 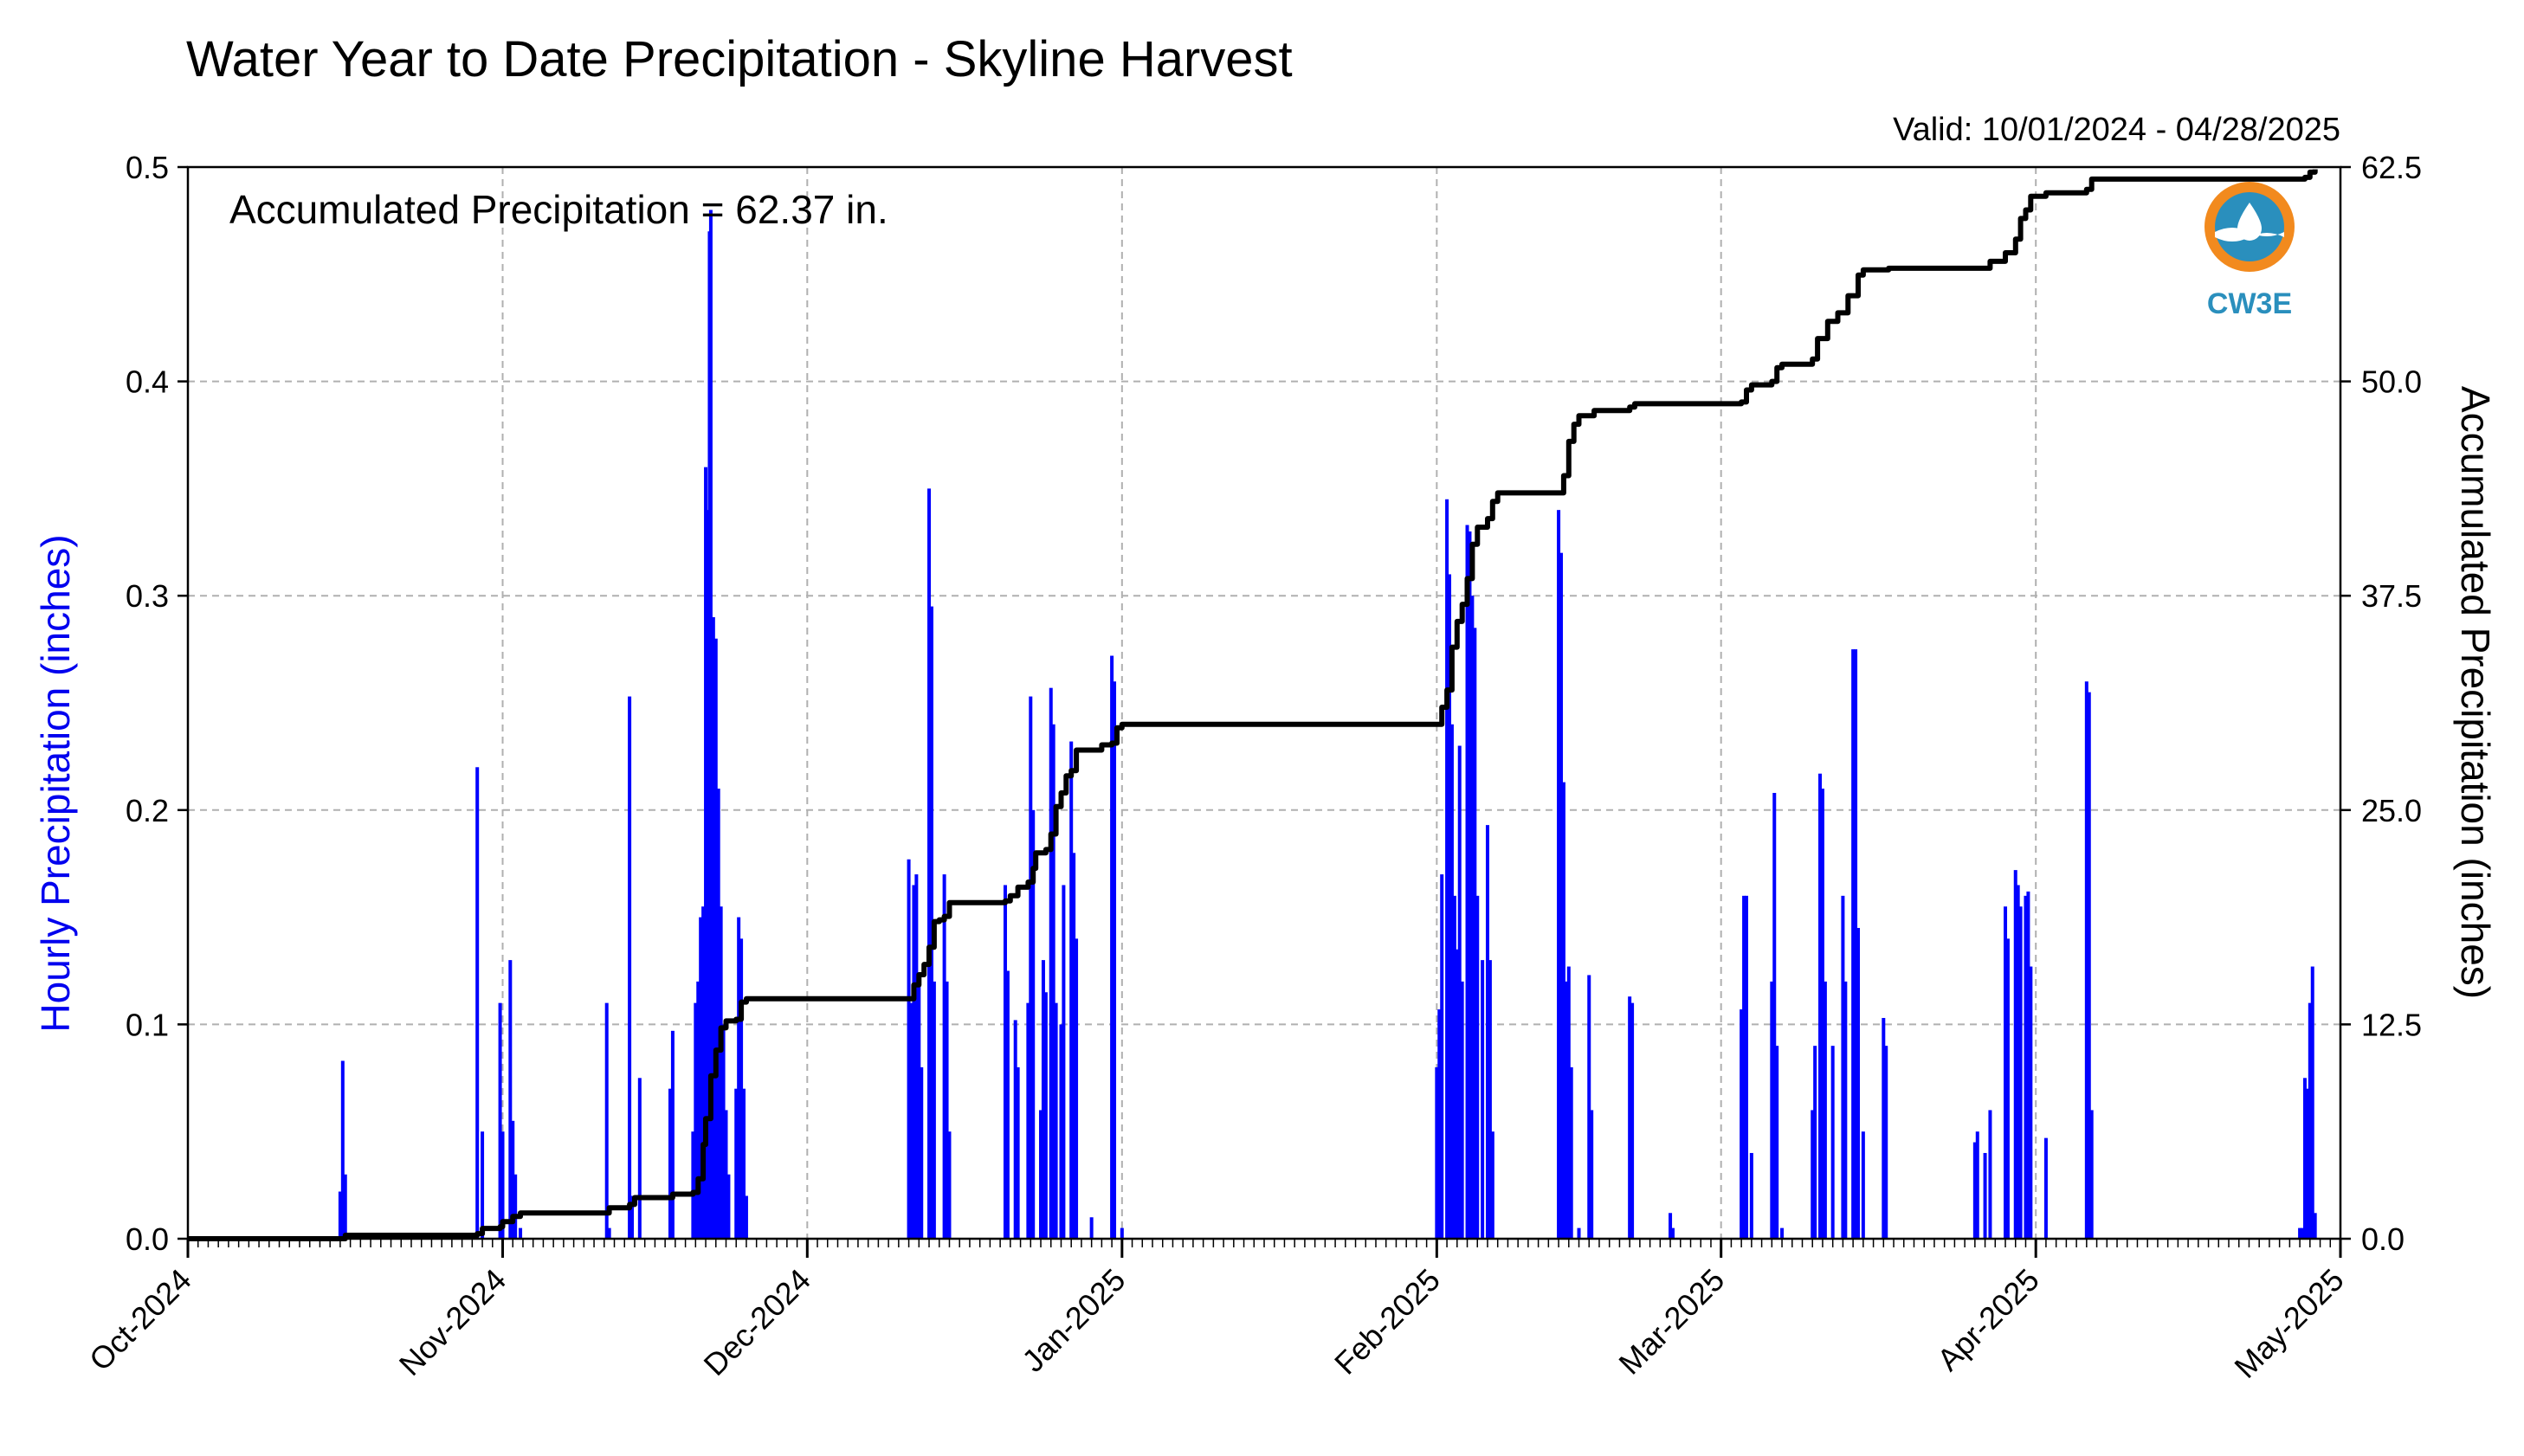 I want to click on left-tick-label: 0.3, so click(x=147, y=596).